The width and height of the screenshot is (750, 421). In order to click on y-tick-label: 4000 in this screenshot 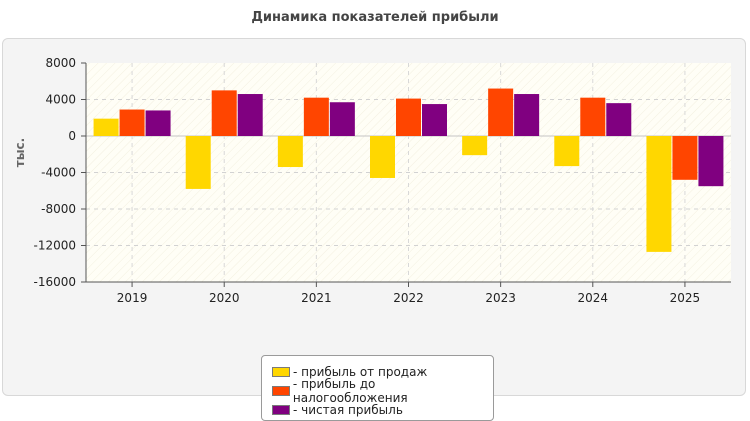, I will do `click(60, 100)`.